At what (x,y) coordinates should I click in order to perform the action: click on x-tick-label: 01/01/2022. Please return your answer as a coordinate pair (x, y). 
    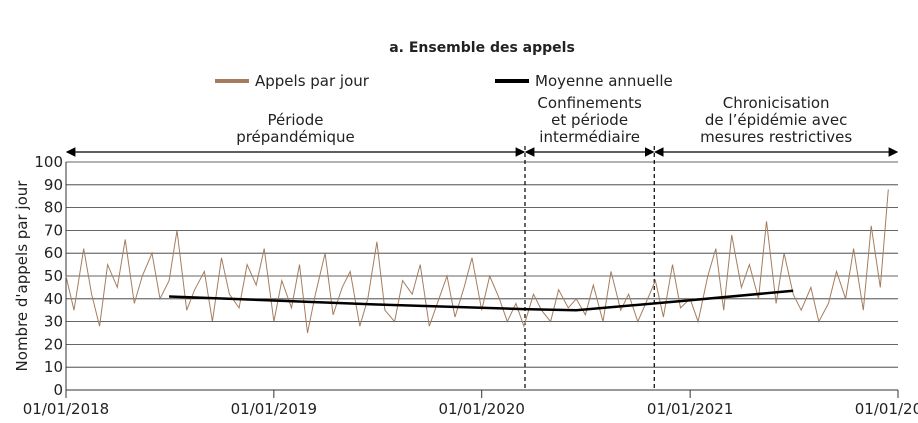
    Looking at the image, I should click on (886, 409).